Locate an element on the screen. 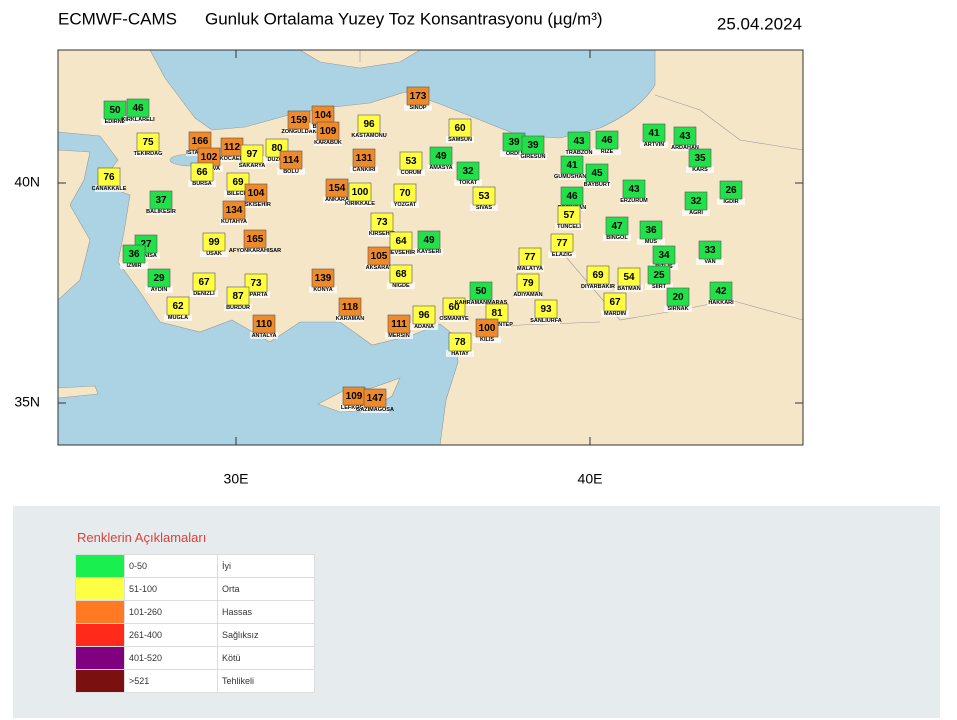  station-value: 70 is located at coordinates (405, 193).